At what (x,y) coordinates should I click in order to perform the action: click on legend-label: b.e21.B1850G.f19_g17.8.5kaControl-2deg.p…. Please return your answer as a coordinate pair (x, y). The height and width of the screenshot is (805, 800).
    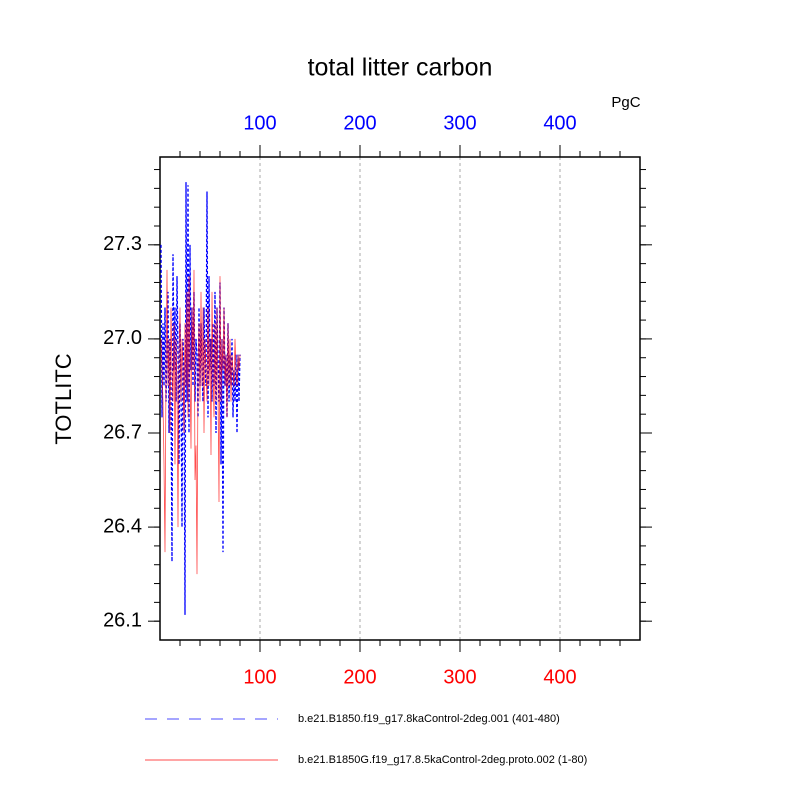
    Looking at the image, I should click on (442, 760).